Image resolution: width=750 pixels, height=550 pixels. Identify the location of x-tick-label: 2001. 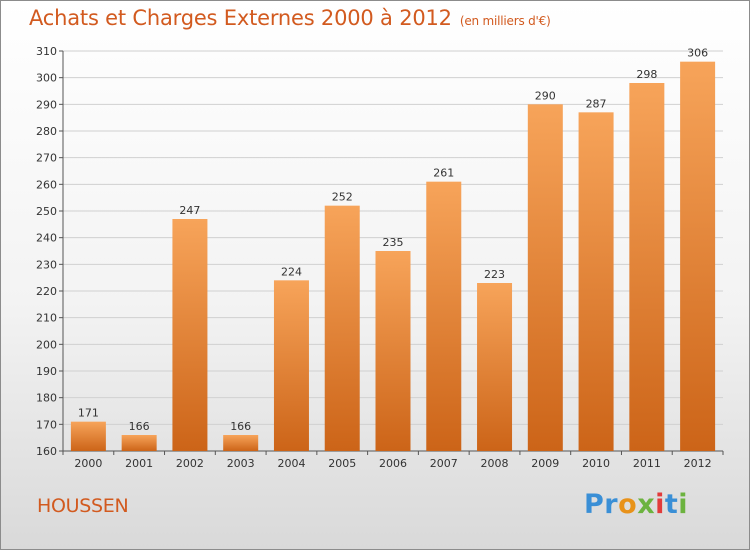
(139, 463).